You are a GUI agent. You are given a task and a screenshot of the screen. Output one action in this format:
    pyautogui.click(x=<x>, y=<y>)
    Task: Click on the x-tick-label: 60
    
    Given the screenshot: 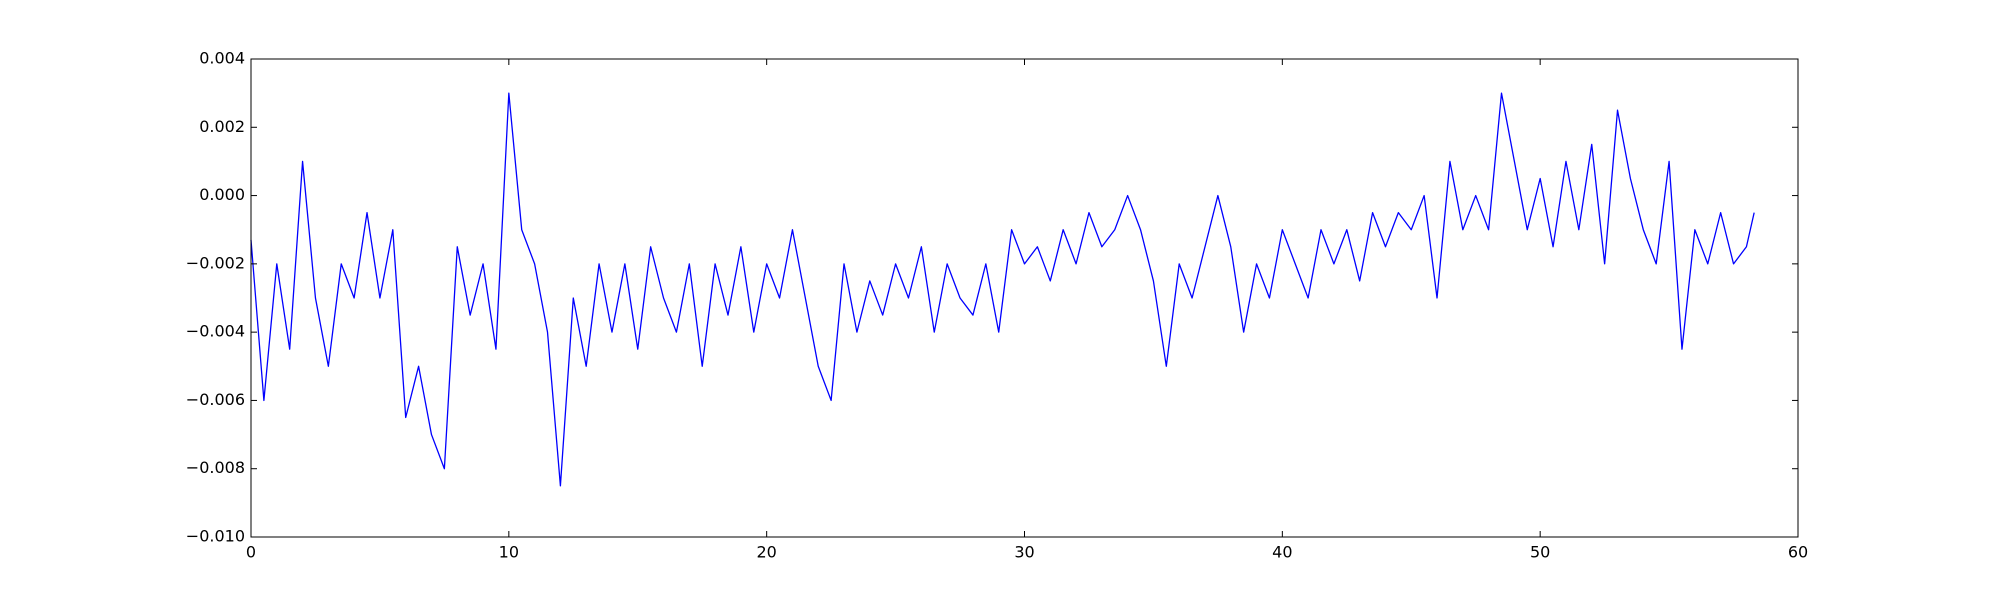 What is the action you would take?
    pyautogui.click(x=1798, y=552)
    